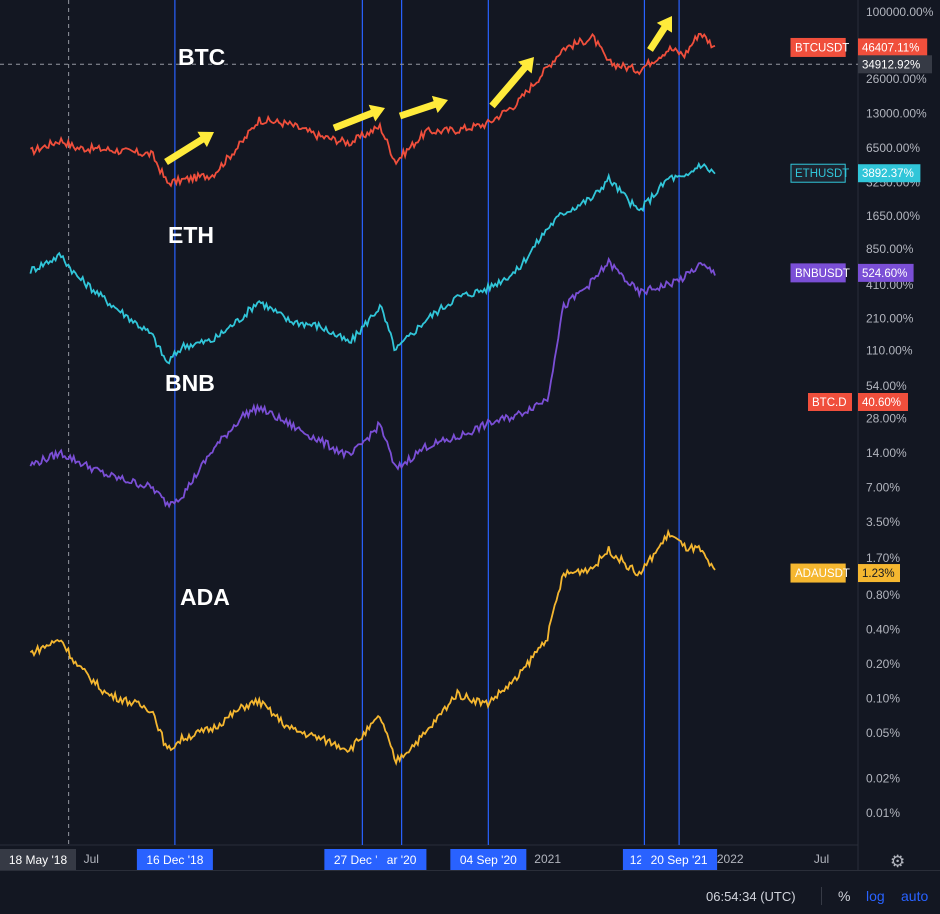  What do you see at coordinates (883, 664) in the screenshot?
I see `y-tick-label: 0.20%` at bounding box center [883, 664].